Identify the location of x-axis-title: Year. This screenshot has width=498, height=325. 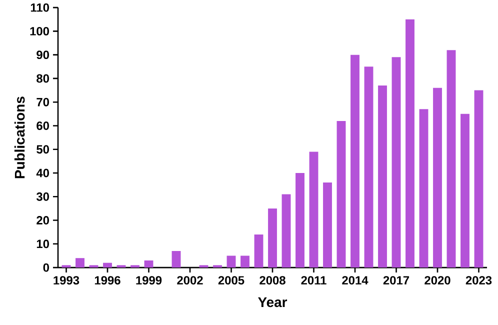
(273, 303).